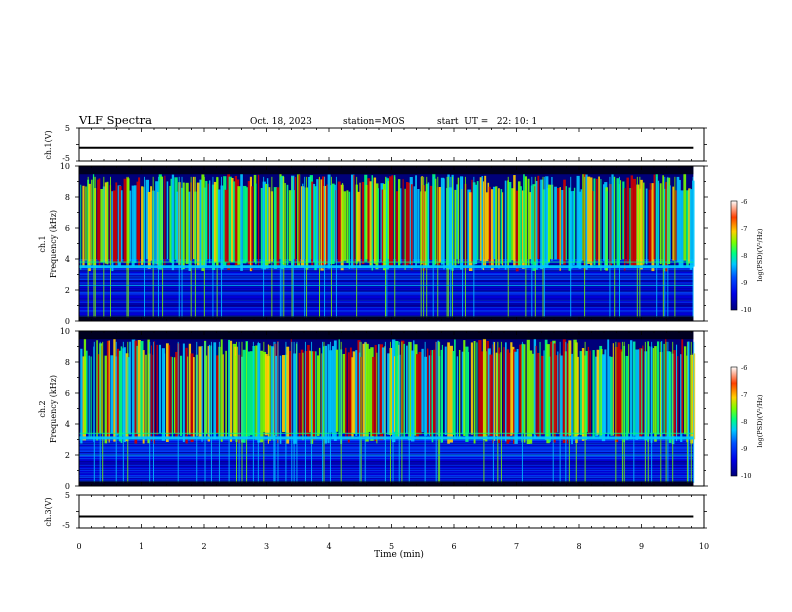  What do you see at coordinates (48, 144) in the screenshot?
I see `ch1-waveform-ylabel: ch.1(V)` at bounding box center [48, 144].